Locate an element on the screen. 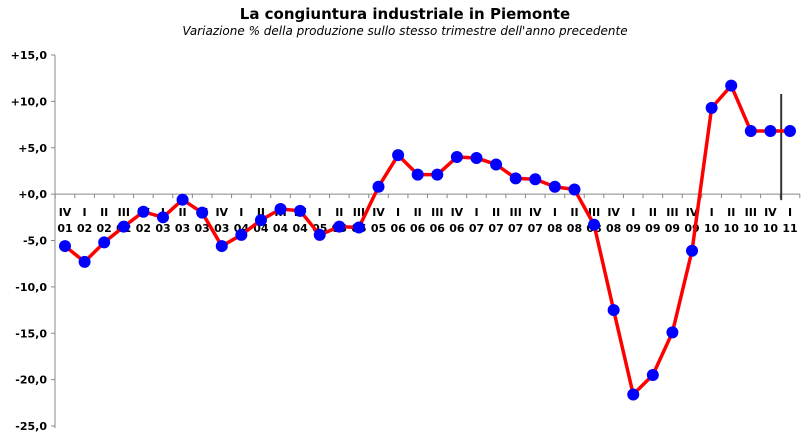 This screenshot has height=437, width=810. y-tick-label: -25,0 is located at coordinates (31, 426).